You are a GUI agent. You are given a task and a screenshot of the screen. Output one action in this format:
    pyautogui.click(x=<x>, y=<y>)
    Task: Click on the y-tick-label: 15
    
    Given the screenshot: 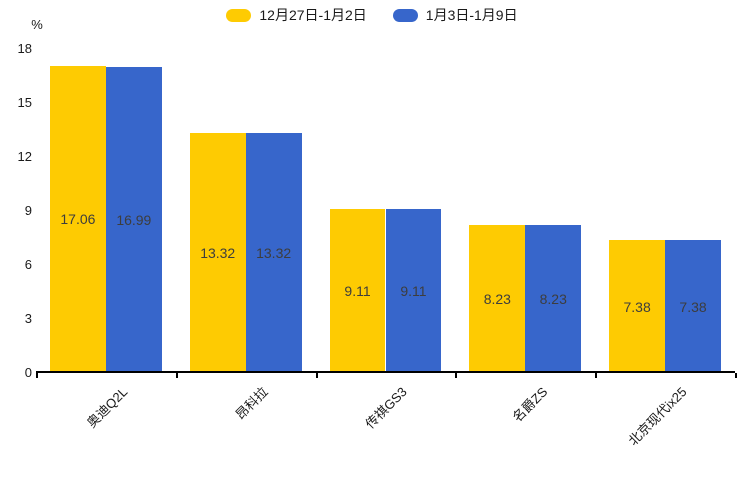 What is the action you would take?
    pyautogui.click(x=24, y=102)
    